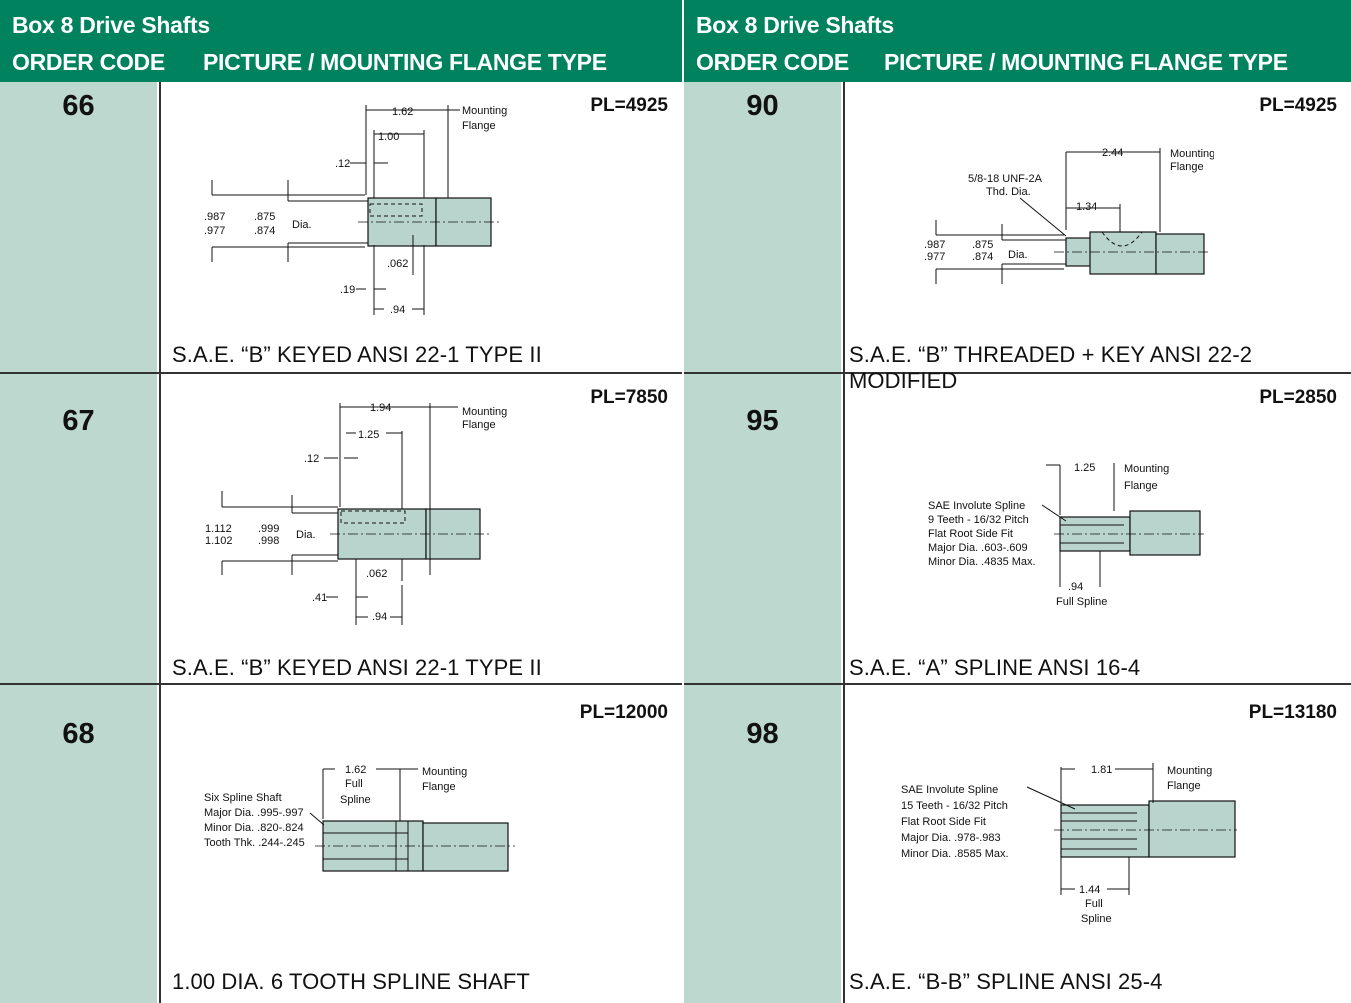  Describe the element at coordinates (1081, 602) in the screenshot. I see `dimension-label: Full Spline` at that location.